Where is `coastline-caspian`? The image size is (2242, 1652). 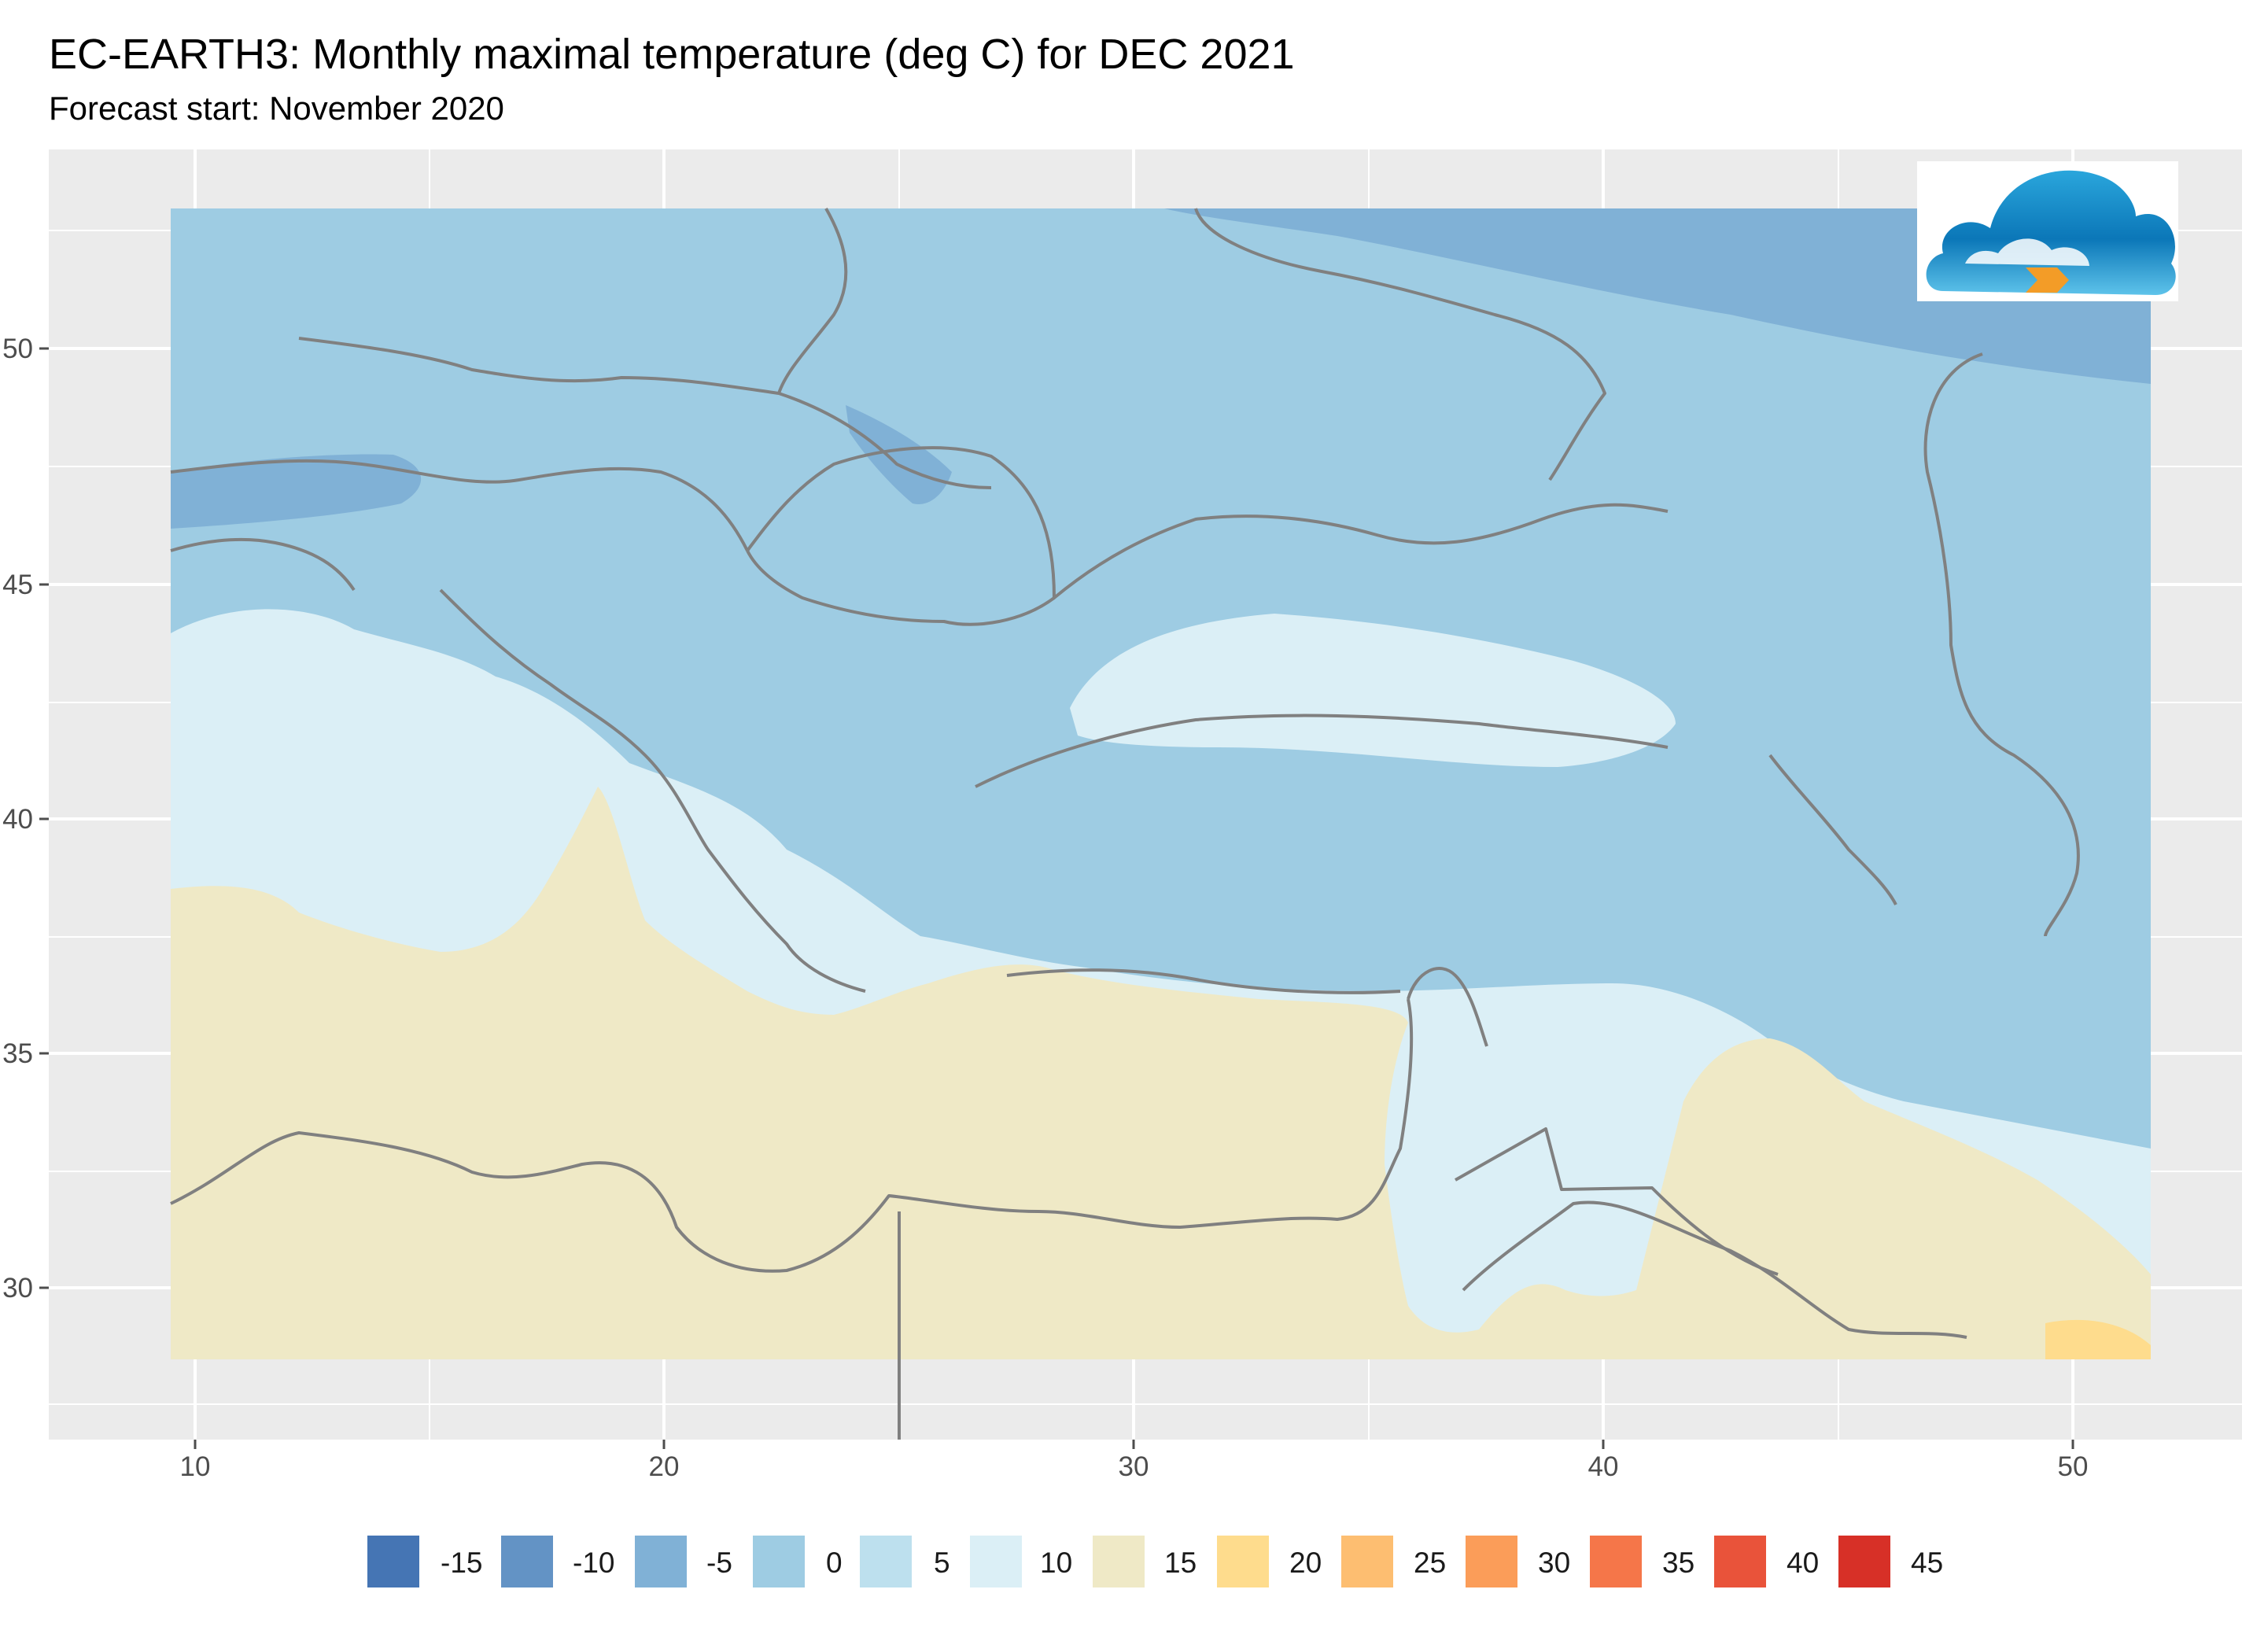
coastline-caspian is located at coordinates (2001, 644).